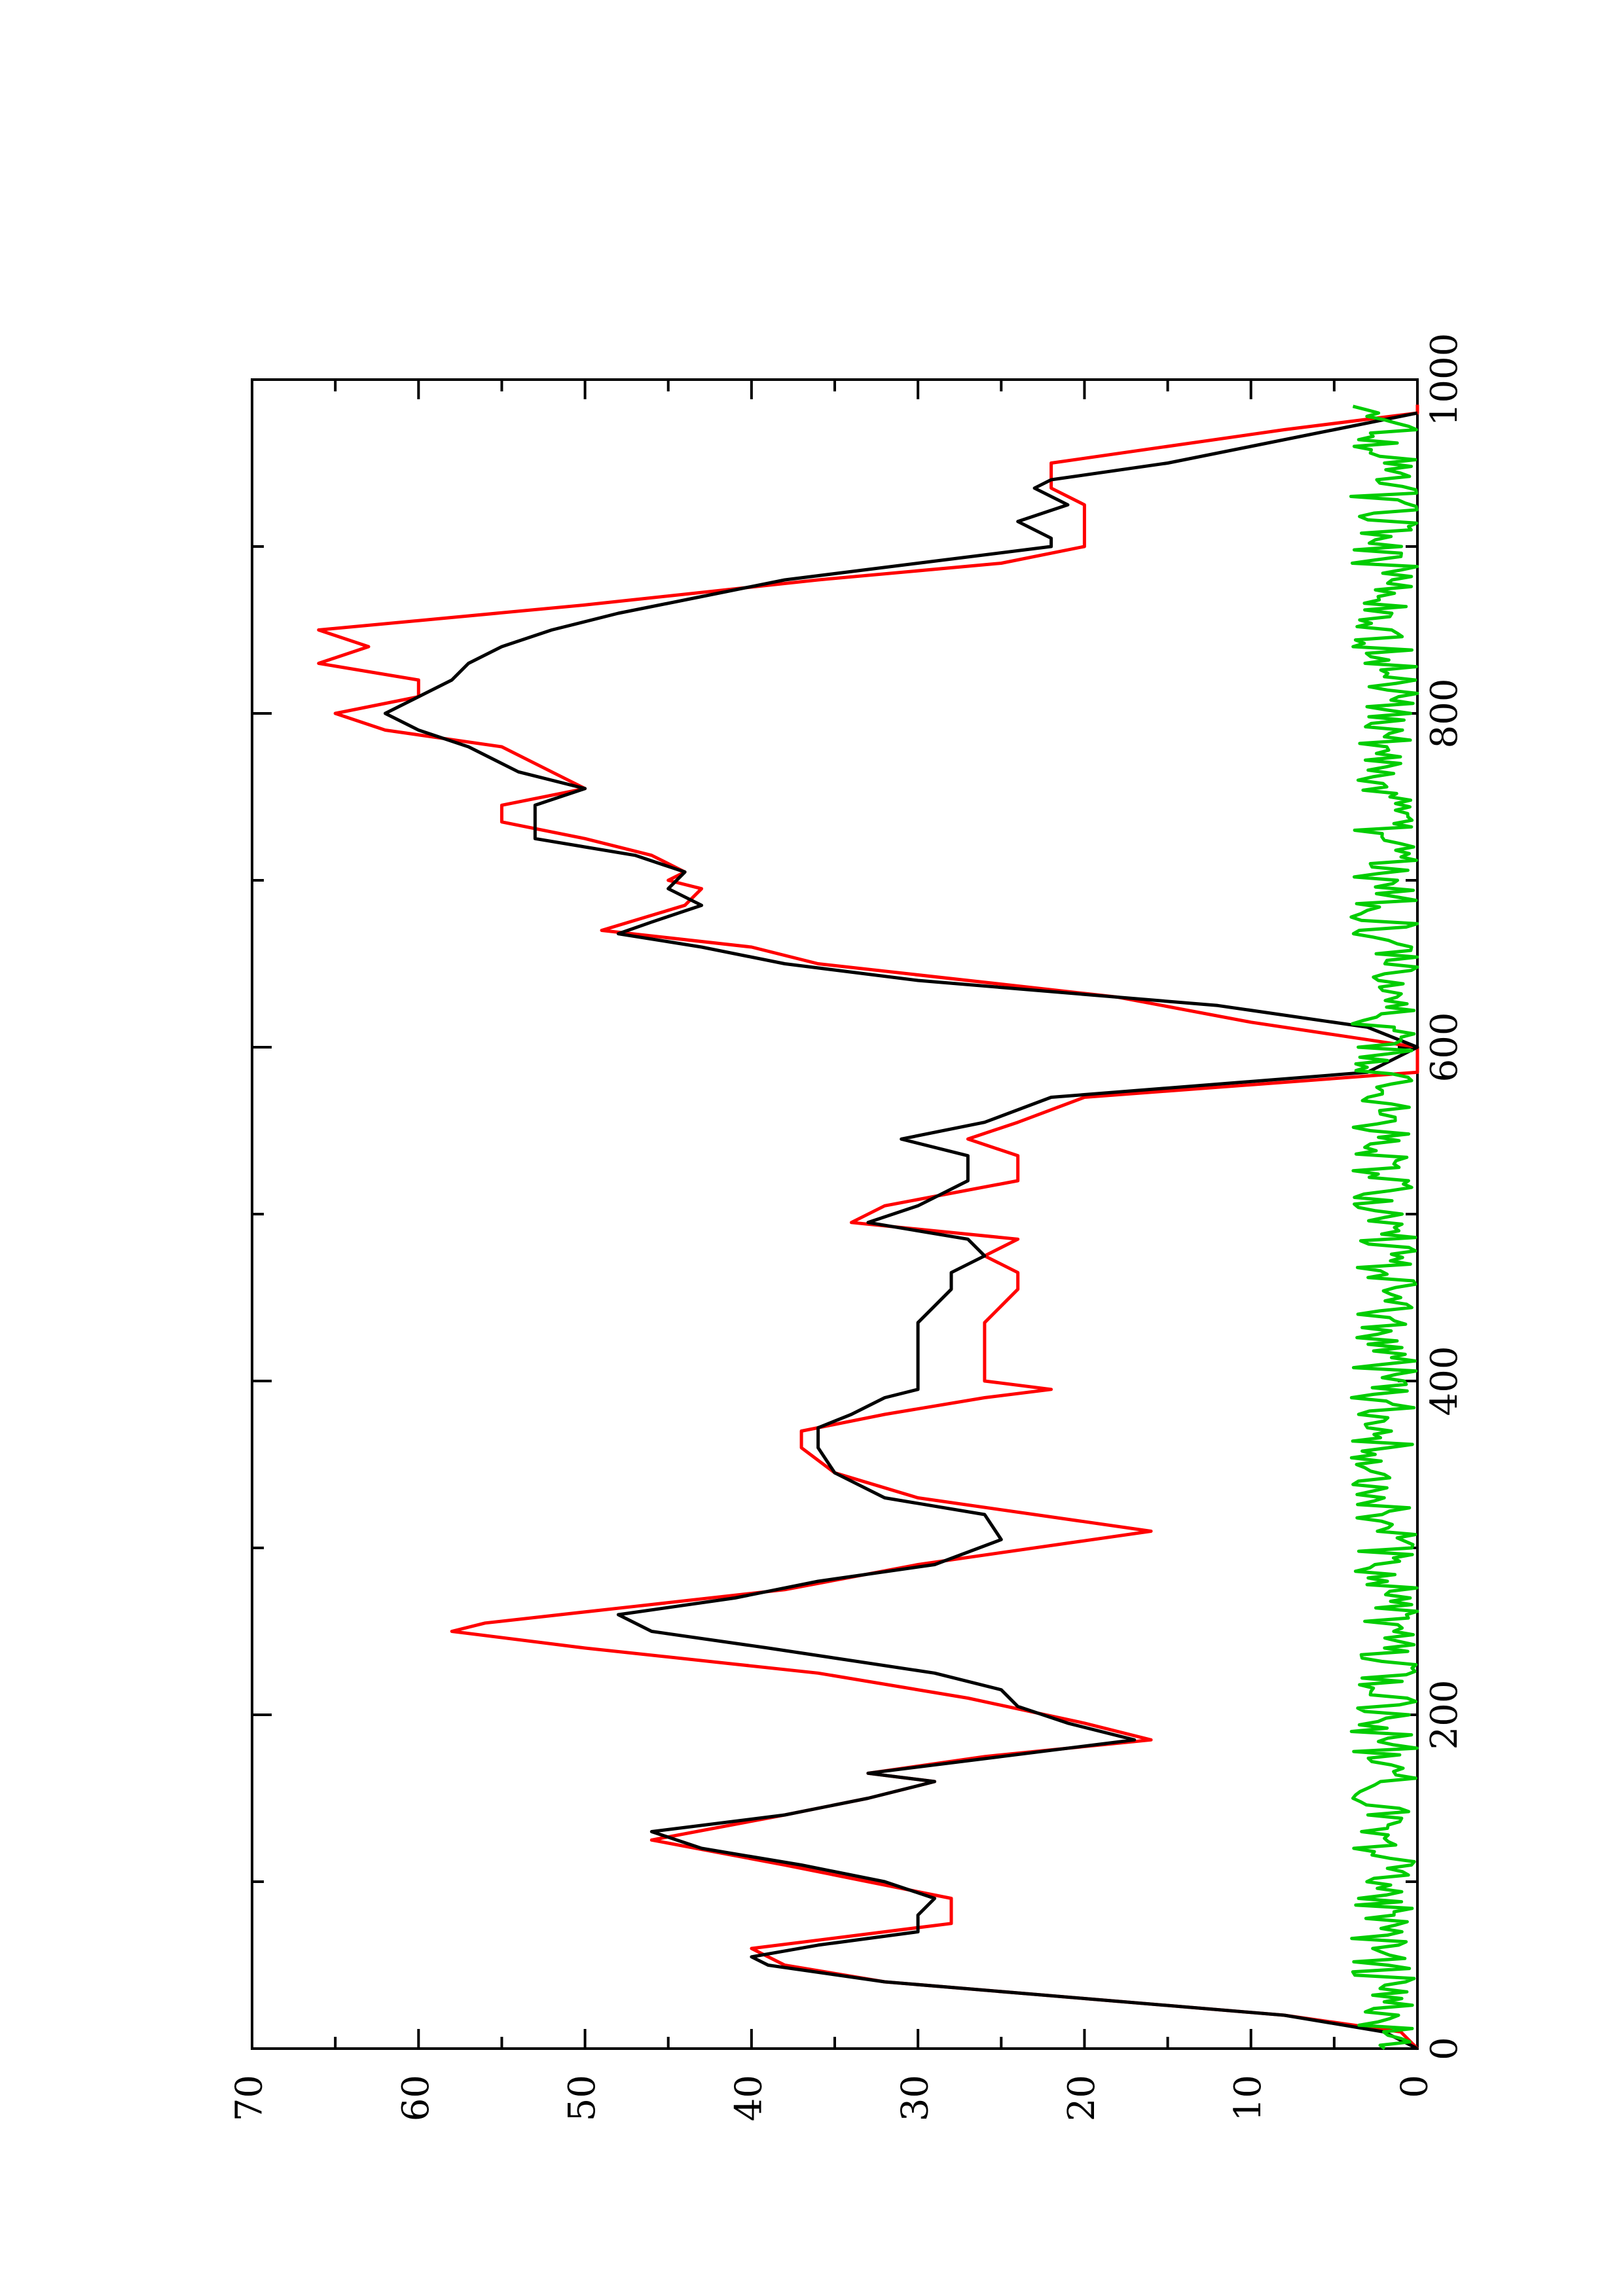 The height and width of the screenshot is (2296, 1623). What do you see at coordinates (915, 2098) in the screenshot?
I see `y-tick-label: 30` at bounding box center [915, 2098].